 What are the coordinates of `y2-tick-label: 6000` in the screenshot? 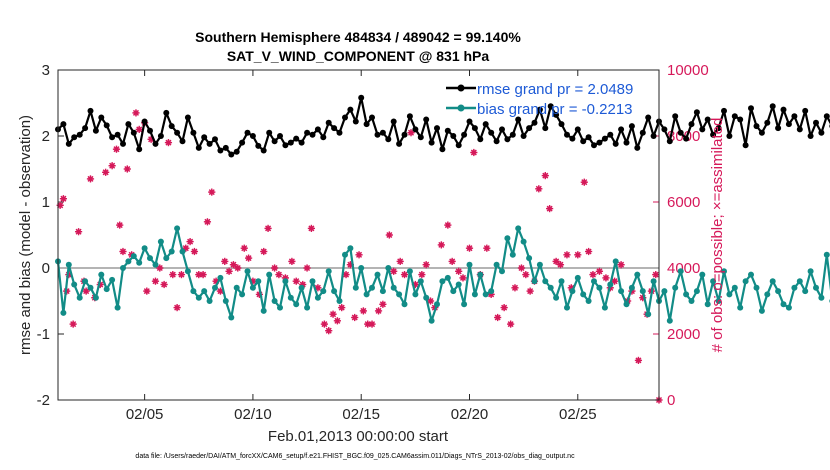 It's located at (683, 202).